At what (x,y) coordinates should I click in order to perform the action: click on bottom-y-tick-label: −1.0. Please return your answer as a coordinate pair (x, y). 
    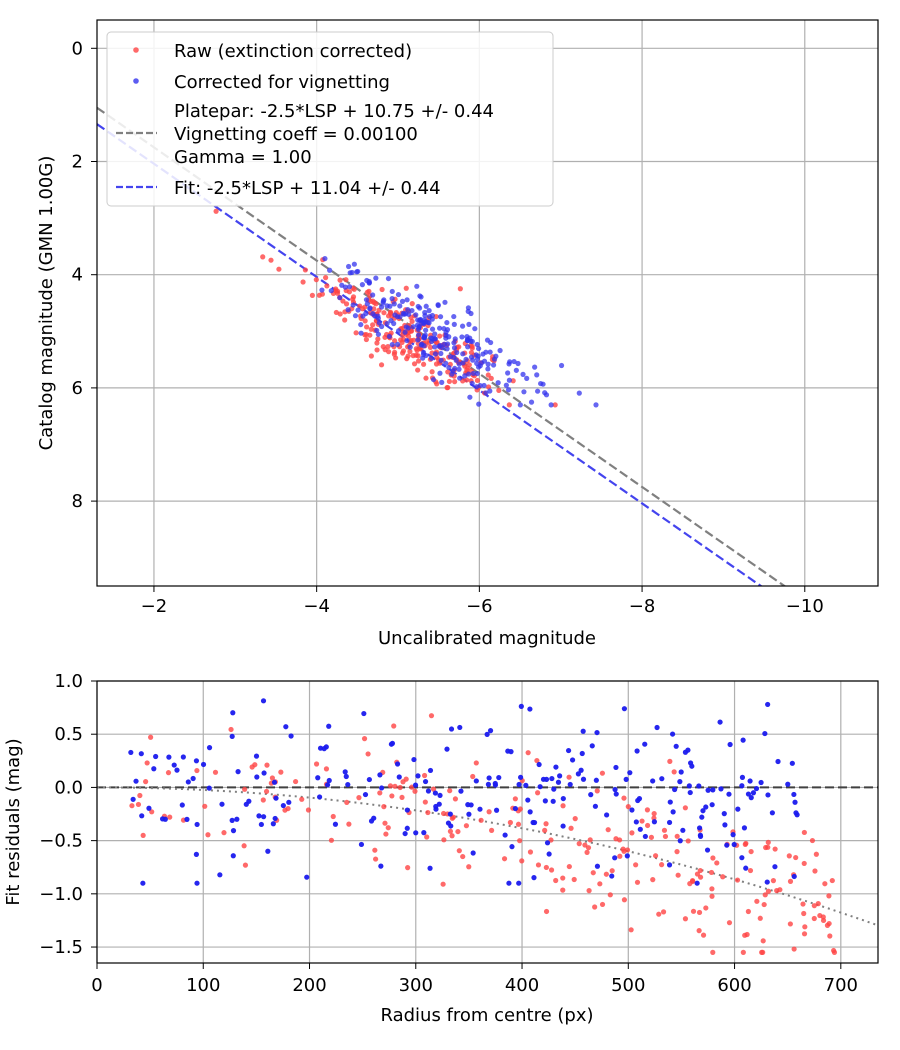
    Looking at the image, I should click on (61, 894).